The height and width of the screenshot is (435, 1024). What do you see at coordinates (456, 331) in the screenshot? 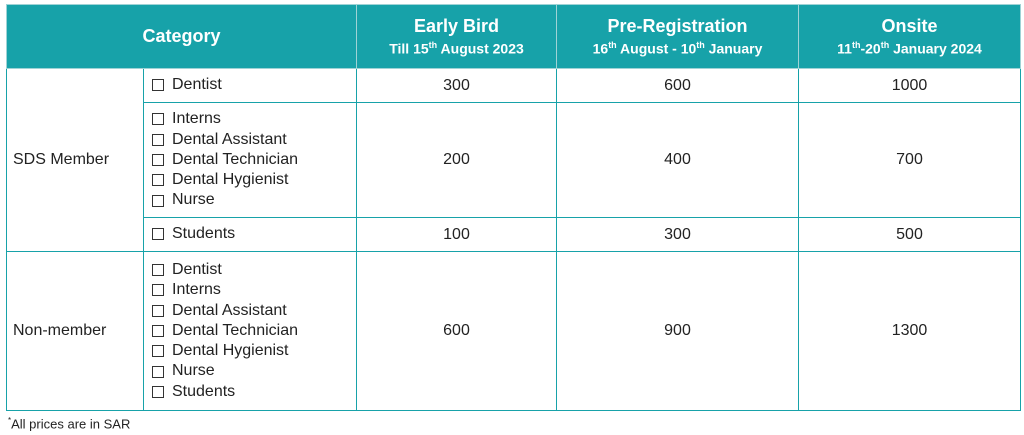
I see `early-bird-price: 600` at bounding box center [456, 331].